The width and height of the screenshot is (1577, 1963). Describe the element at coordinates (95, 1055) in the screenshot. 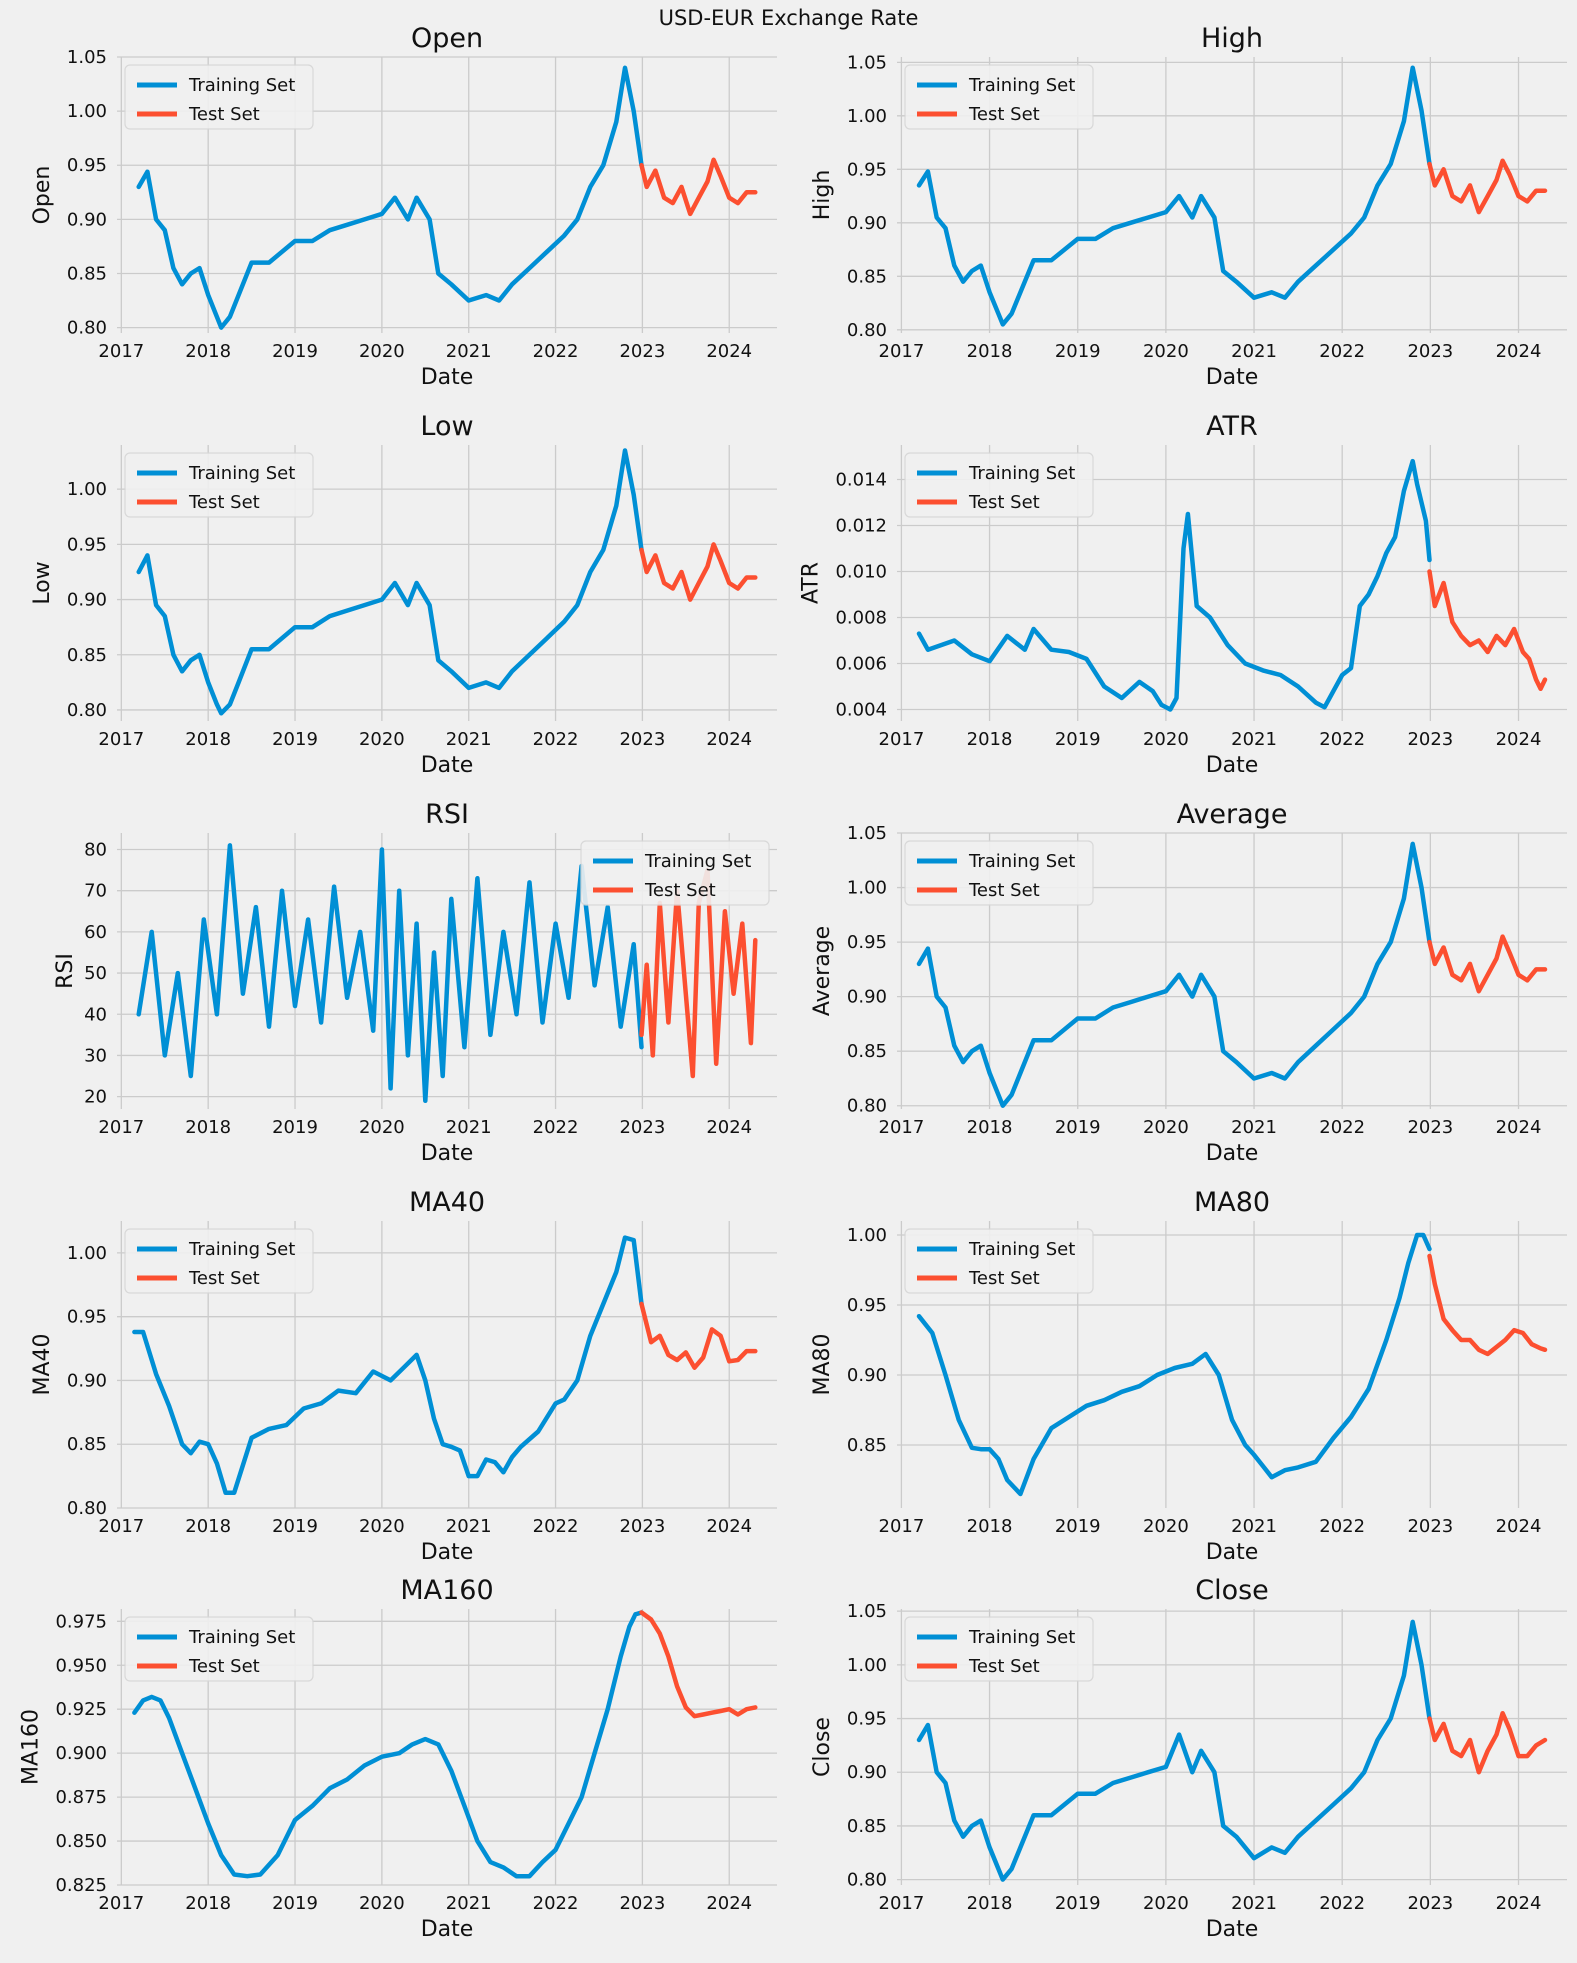

I see `y-tick-label: 30` at that location.